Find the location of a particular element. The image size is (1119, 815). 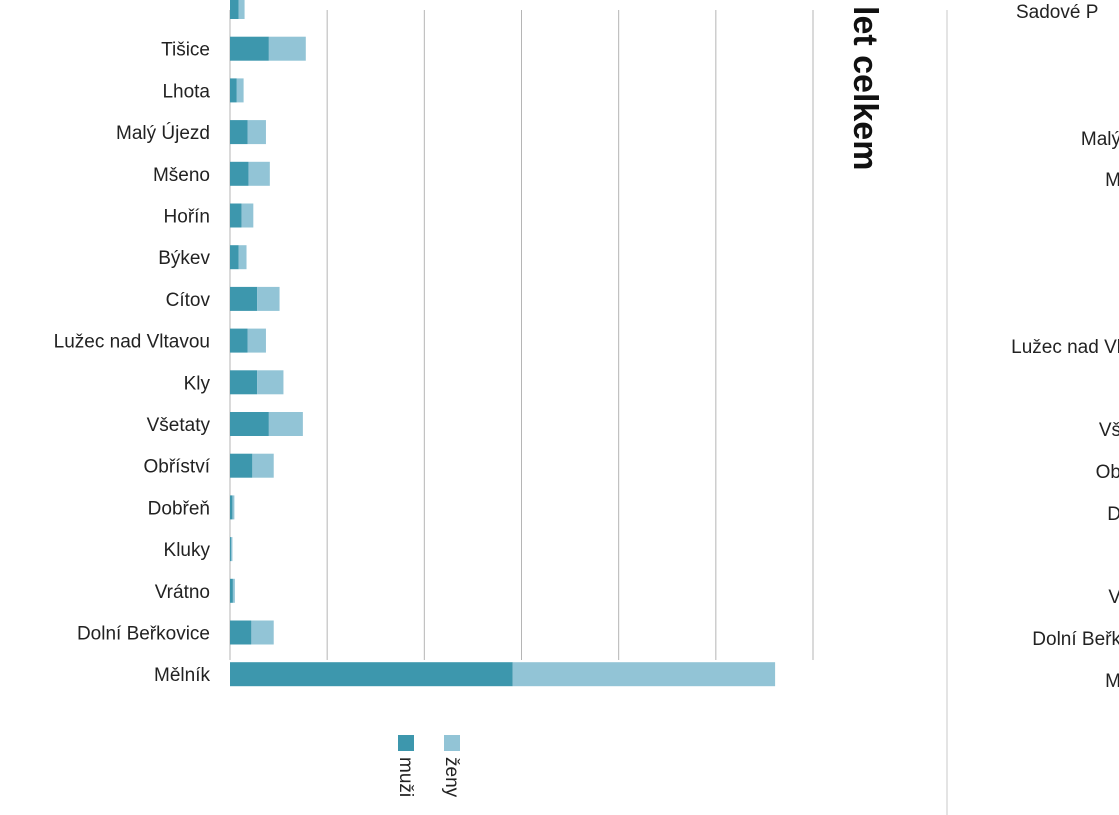

category-label: Malý Újezd is located at coordinates (163, 133).